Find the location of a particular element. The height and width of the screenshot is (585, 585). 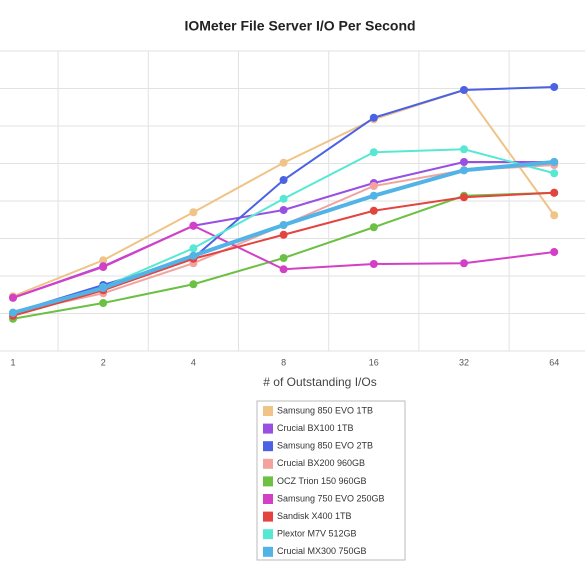

legend-label: Crucial MX300 750GB is located at coordinates (322, 551).